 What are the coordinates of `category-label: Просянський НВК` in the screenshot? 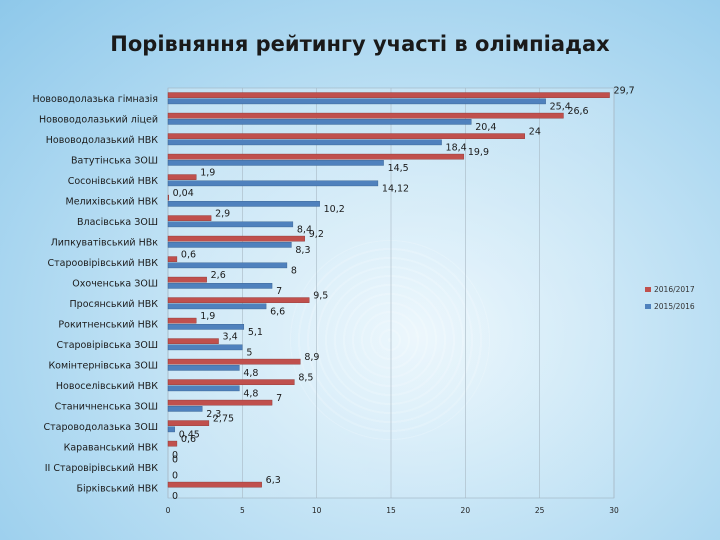 It's located at (114, 304).